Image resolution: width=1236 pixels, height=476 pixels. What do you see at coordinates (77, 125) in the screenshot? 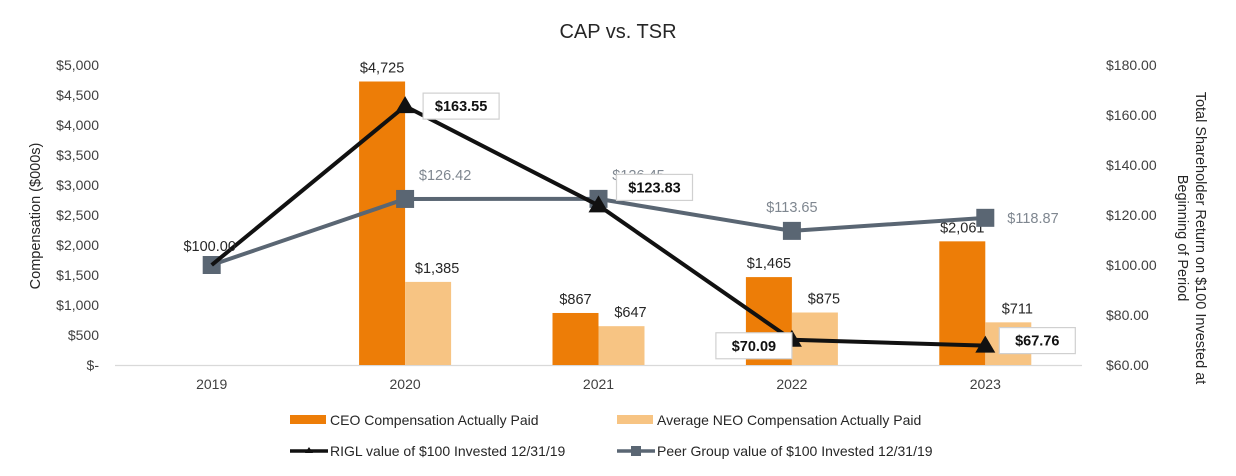
I see `left-axis-tick-label: $4,000` at bounding box center [77, 125].